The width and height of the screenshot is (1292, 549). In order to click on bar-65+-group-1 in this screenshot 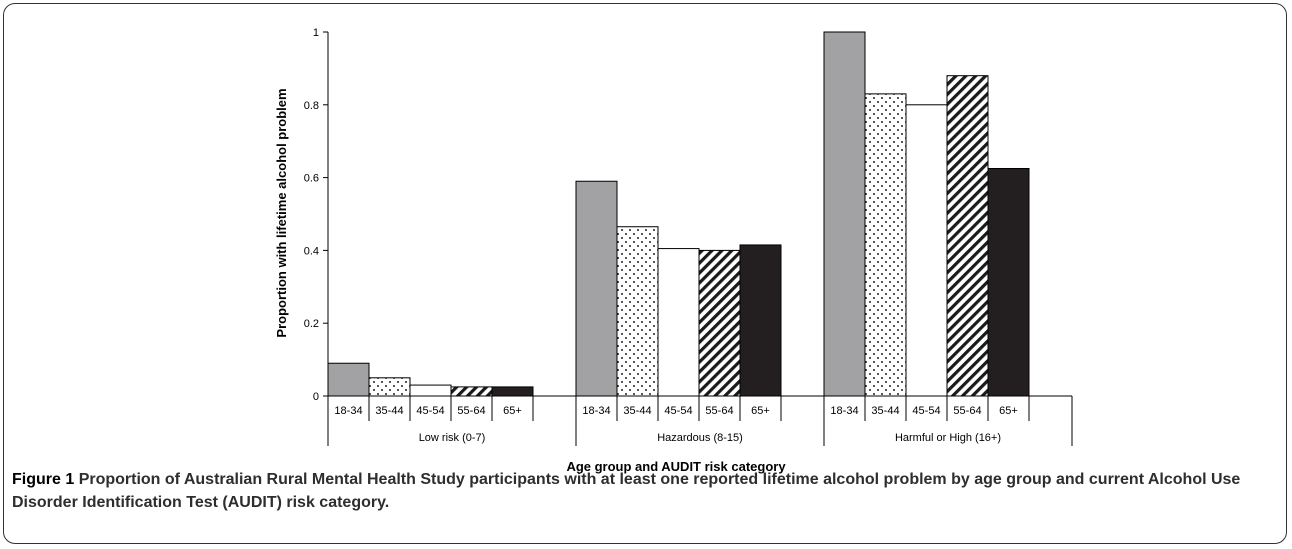, I will do `click(512, 391)`.